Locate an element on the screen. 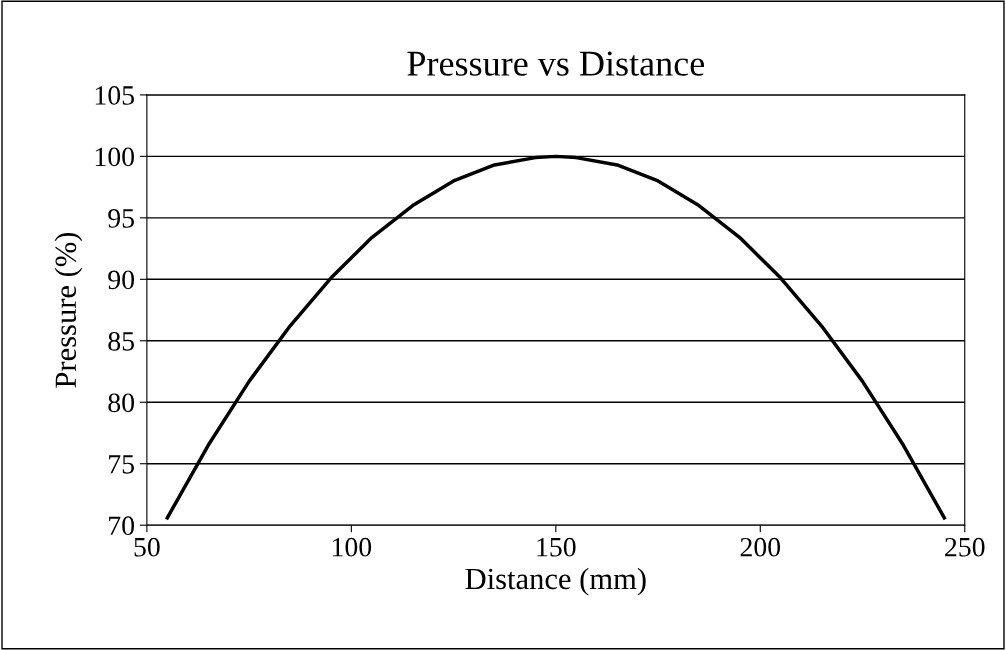 The height and width of the screenshot is (650, 1006). x-tick-label: 250 is located at coordinates (965, 547).